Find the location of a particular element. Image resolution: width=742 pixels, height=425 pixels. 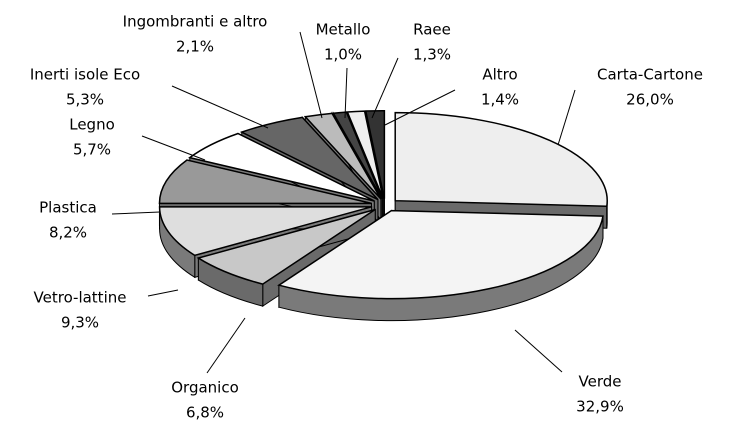

data-label-value: 2,1% is located at coordinates (195, 47).